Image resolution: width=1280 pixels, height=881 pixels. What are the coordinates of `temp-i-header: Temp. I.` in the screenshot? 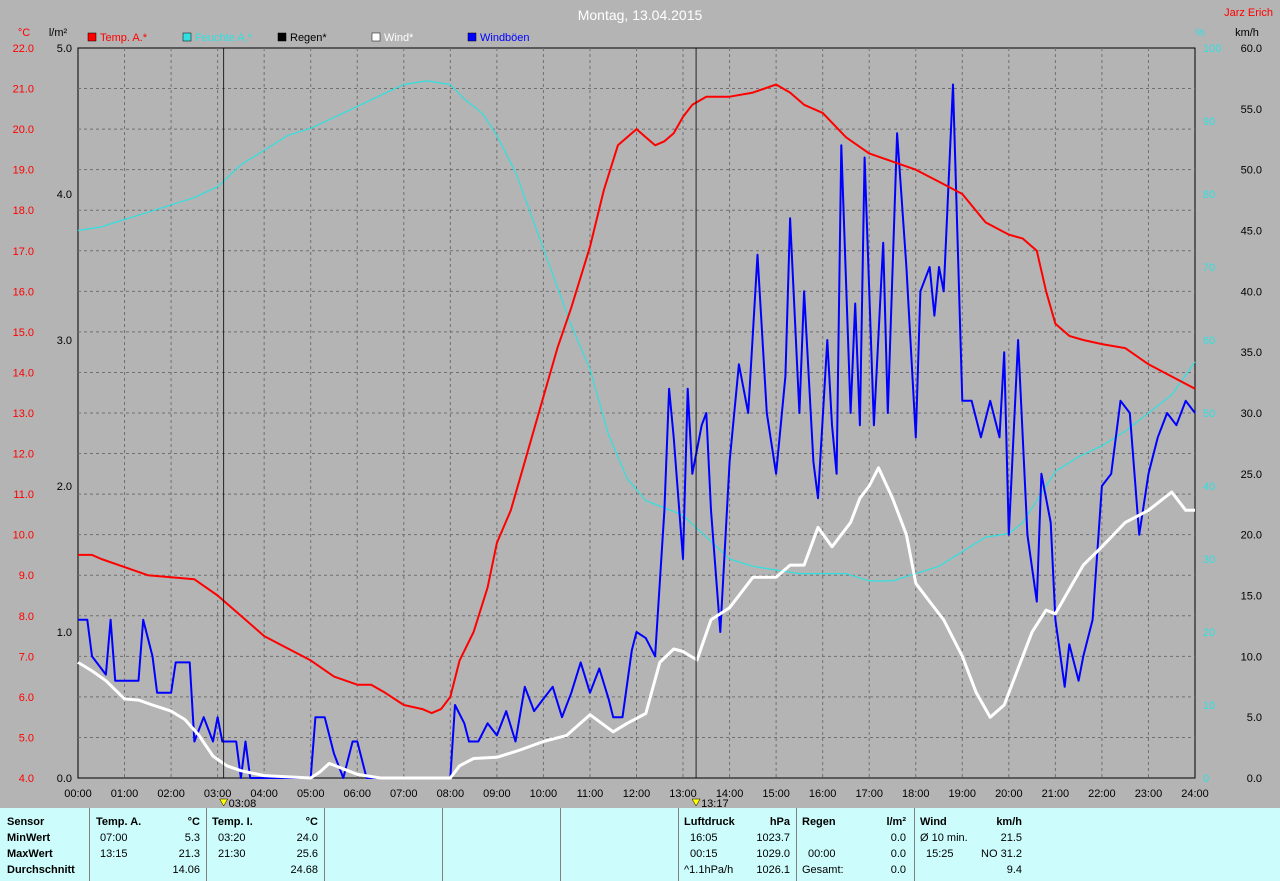 It's located at (232, 822).